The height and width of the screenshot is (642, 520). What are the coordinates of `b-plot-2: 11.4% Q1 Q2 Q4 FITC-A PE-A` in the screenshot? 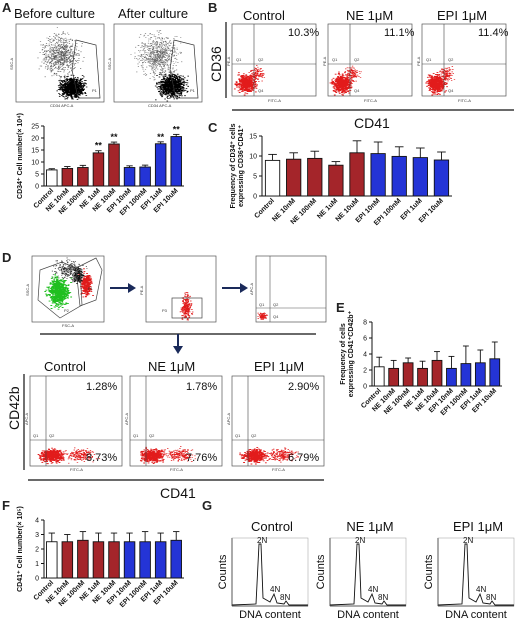 It's located at (462, 63).